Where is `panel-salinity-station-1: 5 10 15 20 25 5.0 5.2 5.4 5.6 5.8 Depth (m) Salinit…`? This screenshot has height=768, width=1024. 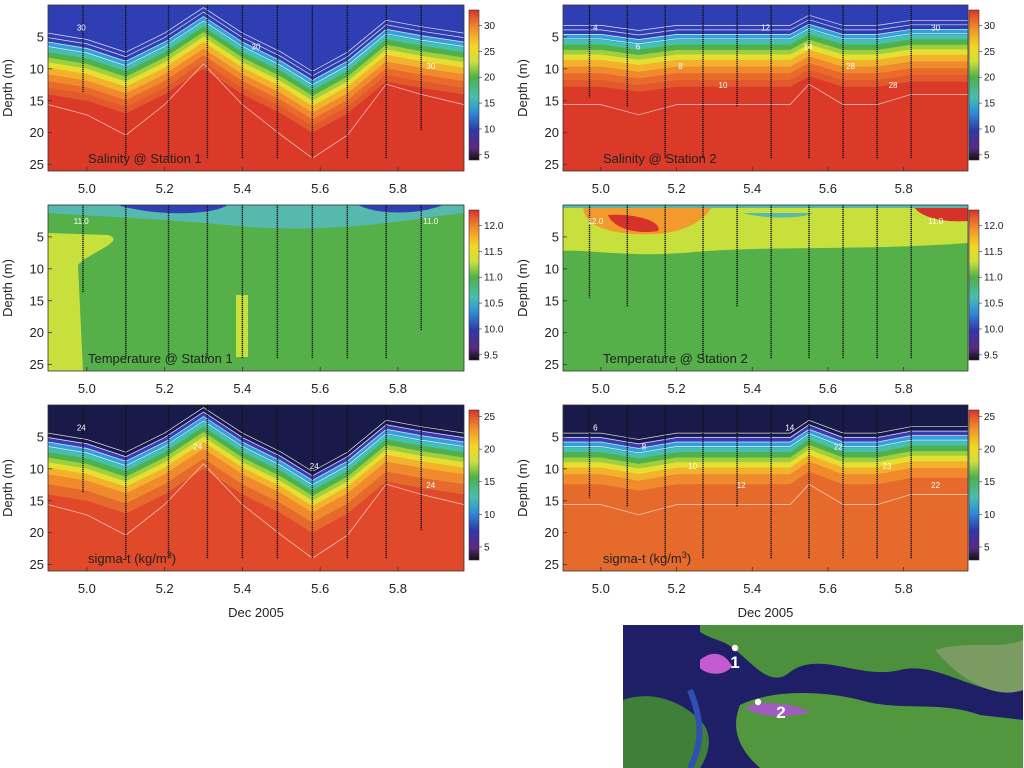
panel-salinity-station-1: 5 10 15 20 25 5.0 5.2 5.4 5.6 5.8 Depth (m) Salinit… is located at coordinates (248, 100).